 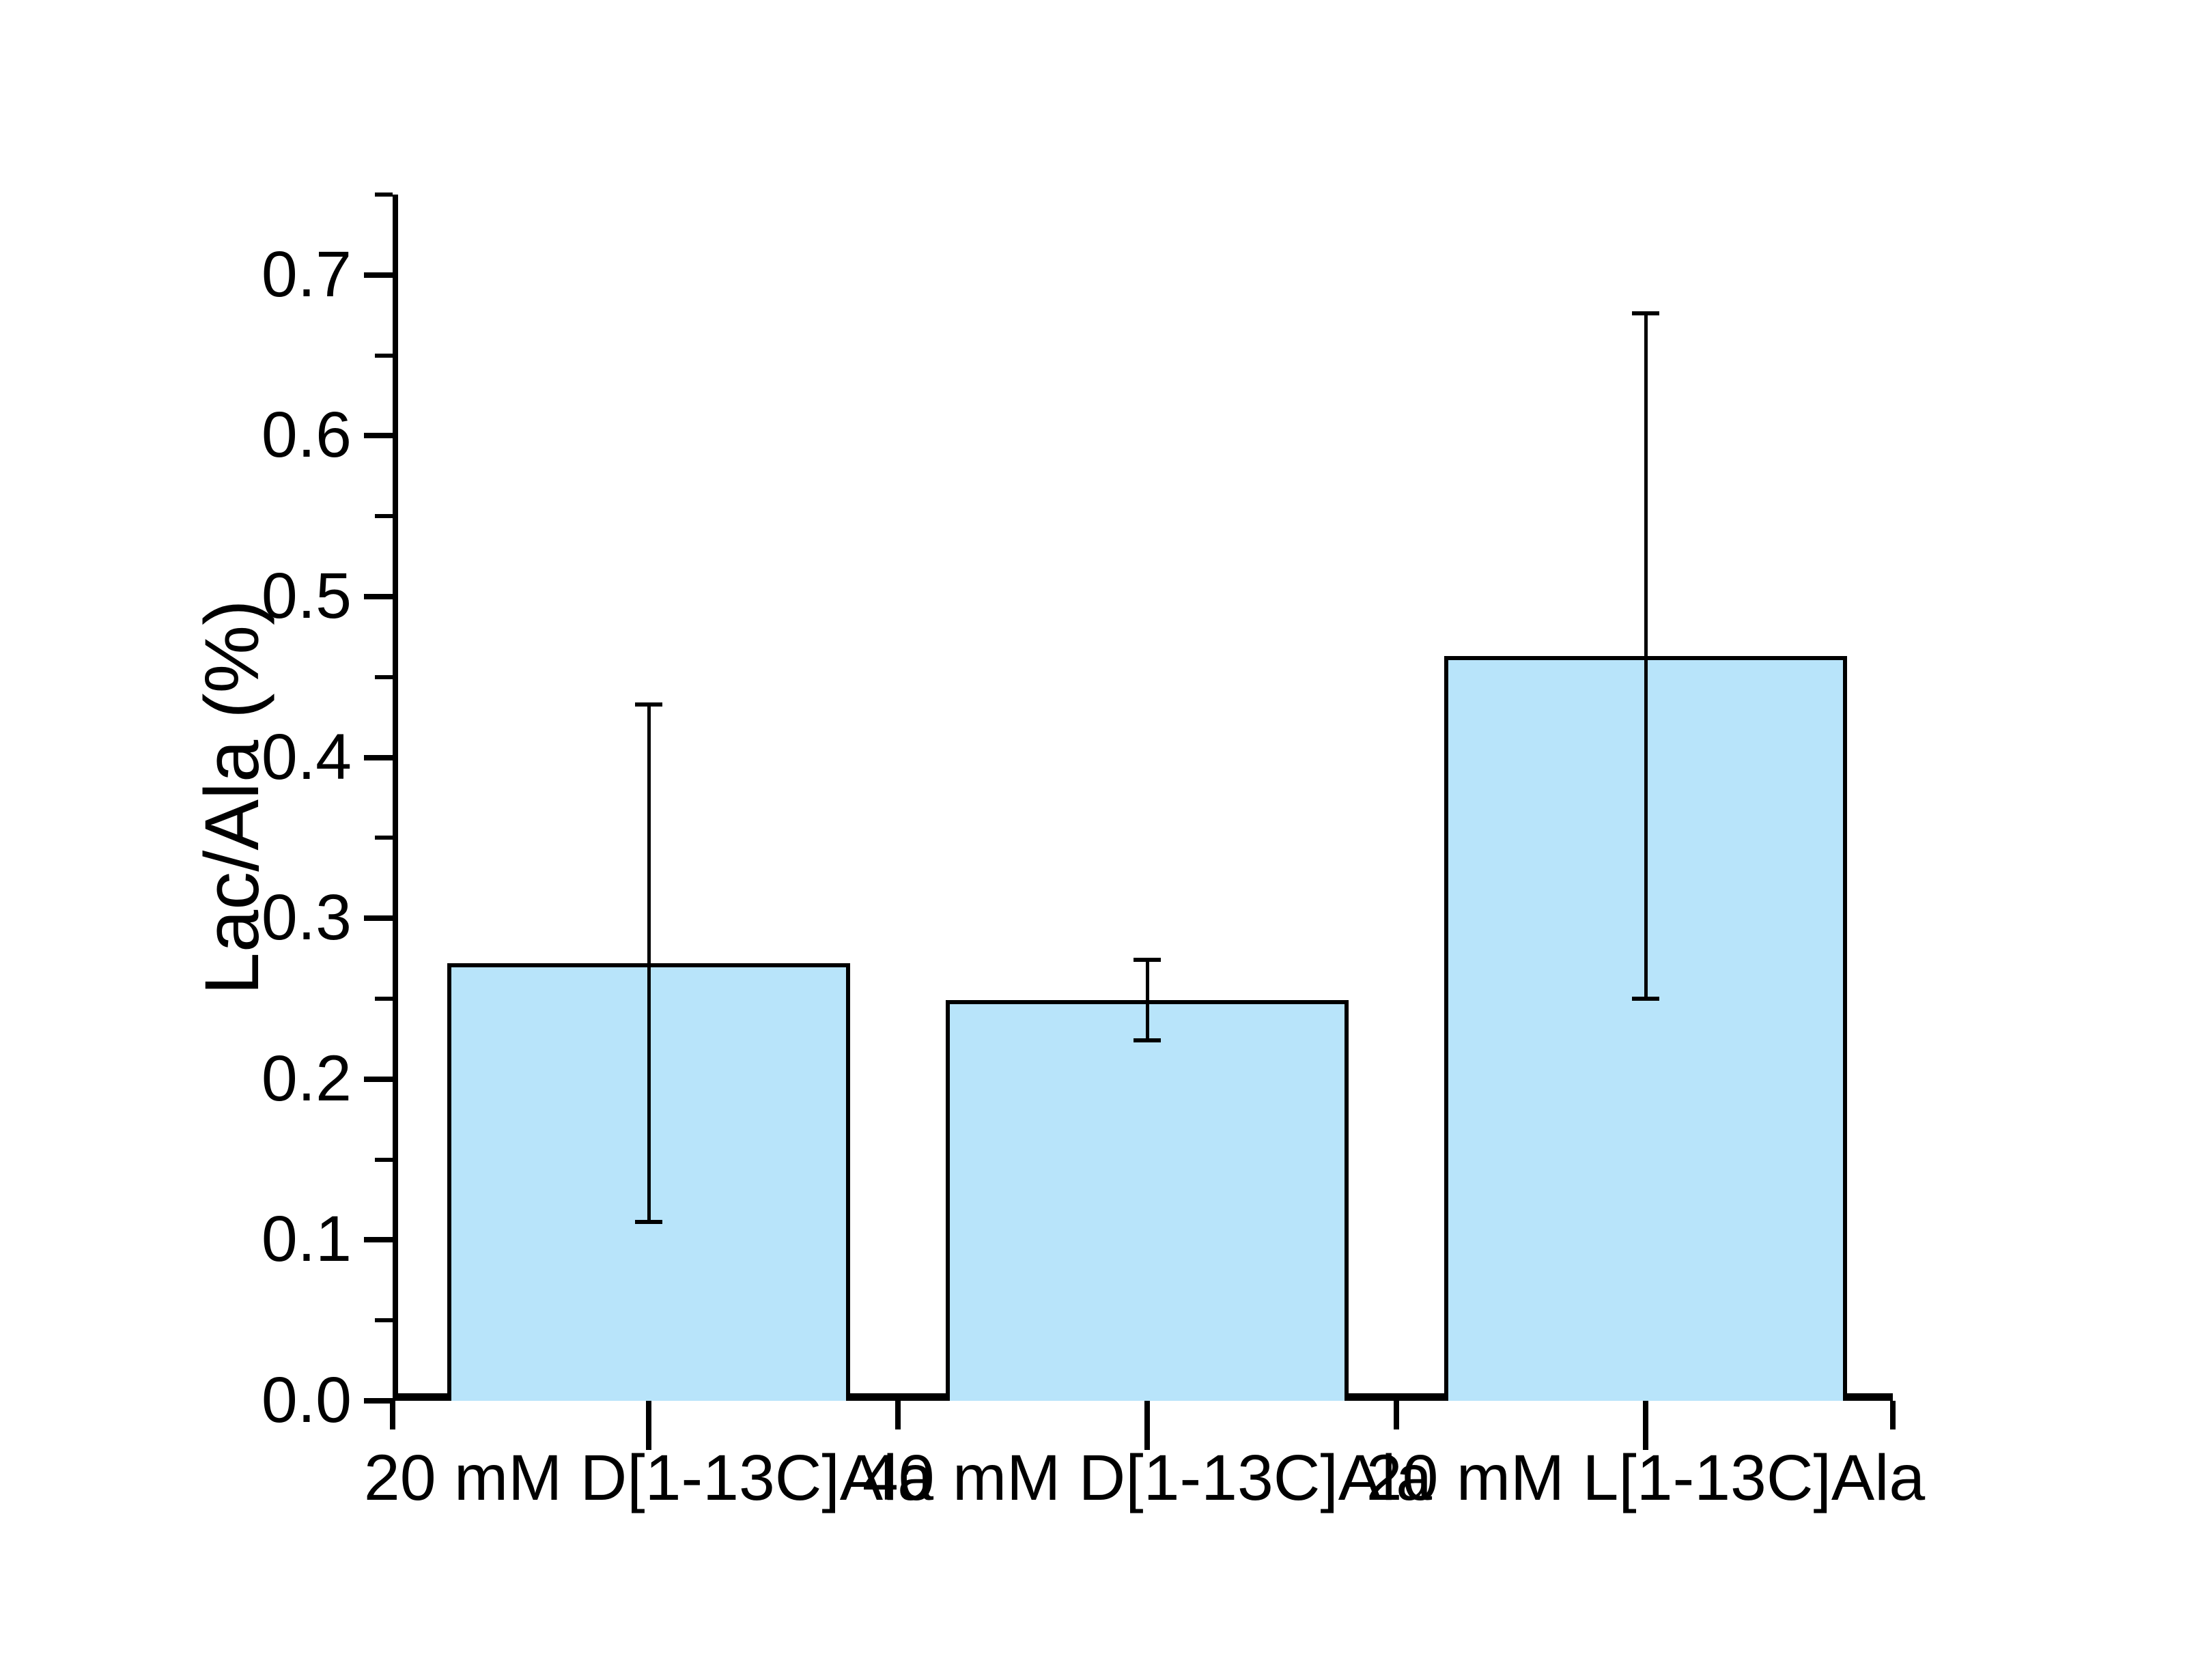 What do you see at coordinates (1646, 1478) in the screenshot?
I see `x-category-label: 20 mM L[1-13C]Ala` at bounding box center [1646, 1478].